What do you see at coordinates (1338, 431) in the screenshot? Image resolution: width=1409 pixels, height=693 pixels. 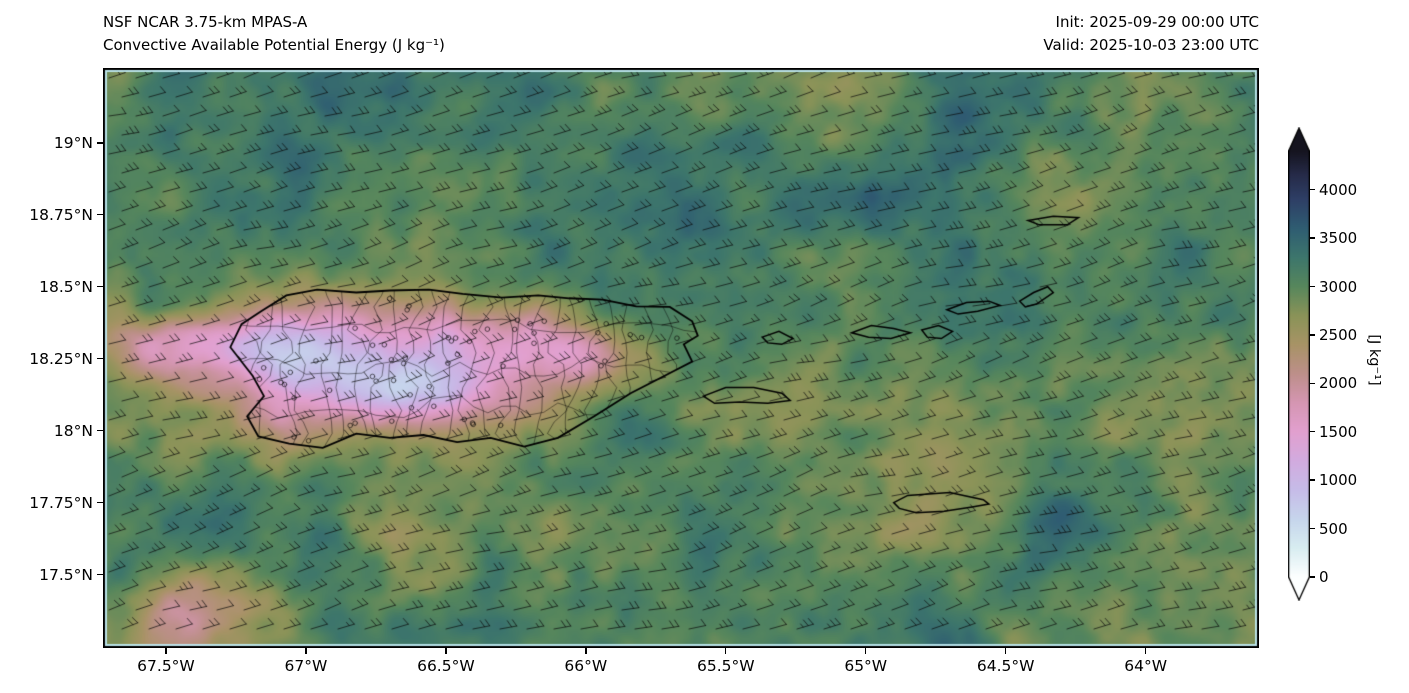 I see `colorbar-tick-label: 1500` at bounding box center [1338, 431].